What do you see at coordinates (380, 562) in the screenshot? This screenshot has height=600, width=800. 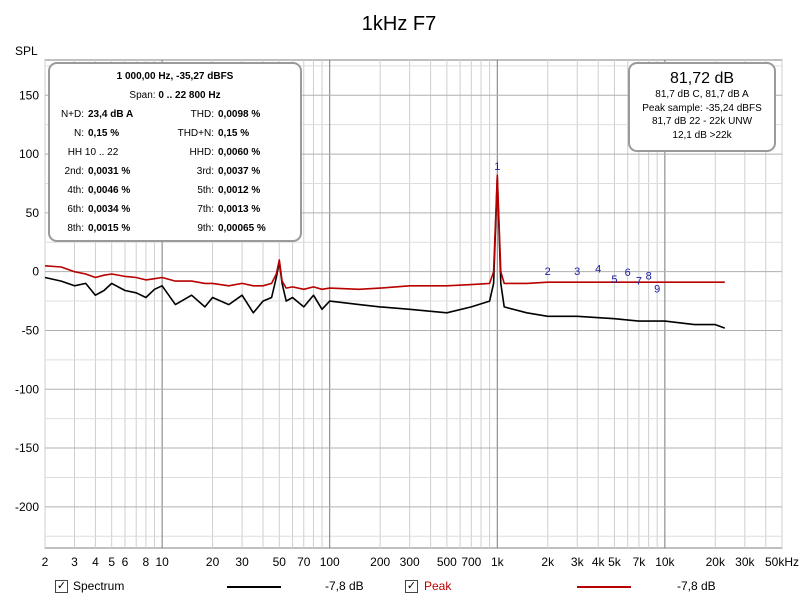 I see `x-tick-label: 200` at bounding box center [380, 562].